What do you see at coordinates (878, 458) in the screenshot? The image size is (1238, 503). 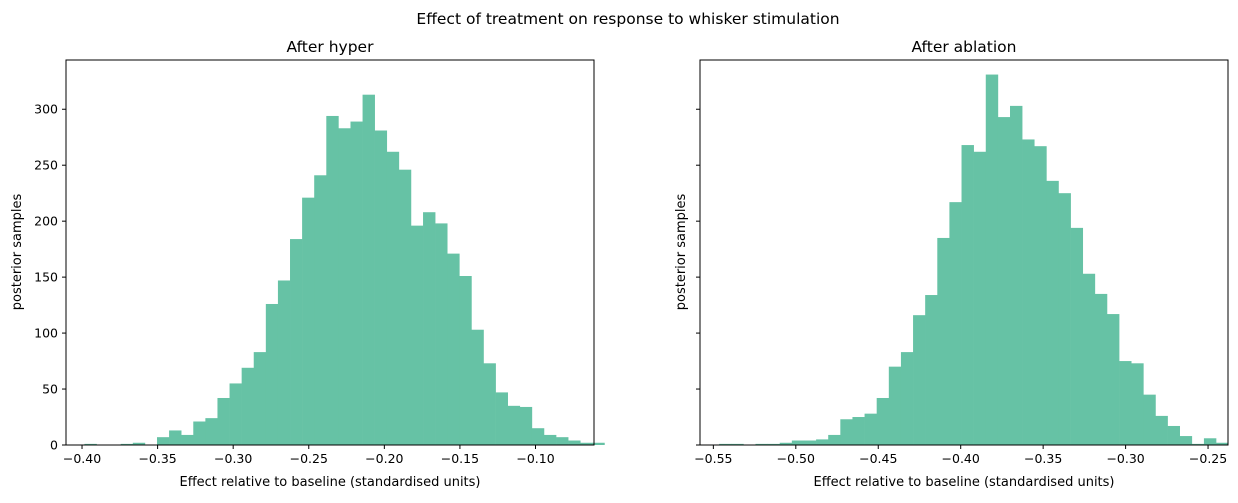 I see `x-tick-label: −0.45` at bounding box center [878, 458].